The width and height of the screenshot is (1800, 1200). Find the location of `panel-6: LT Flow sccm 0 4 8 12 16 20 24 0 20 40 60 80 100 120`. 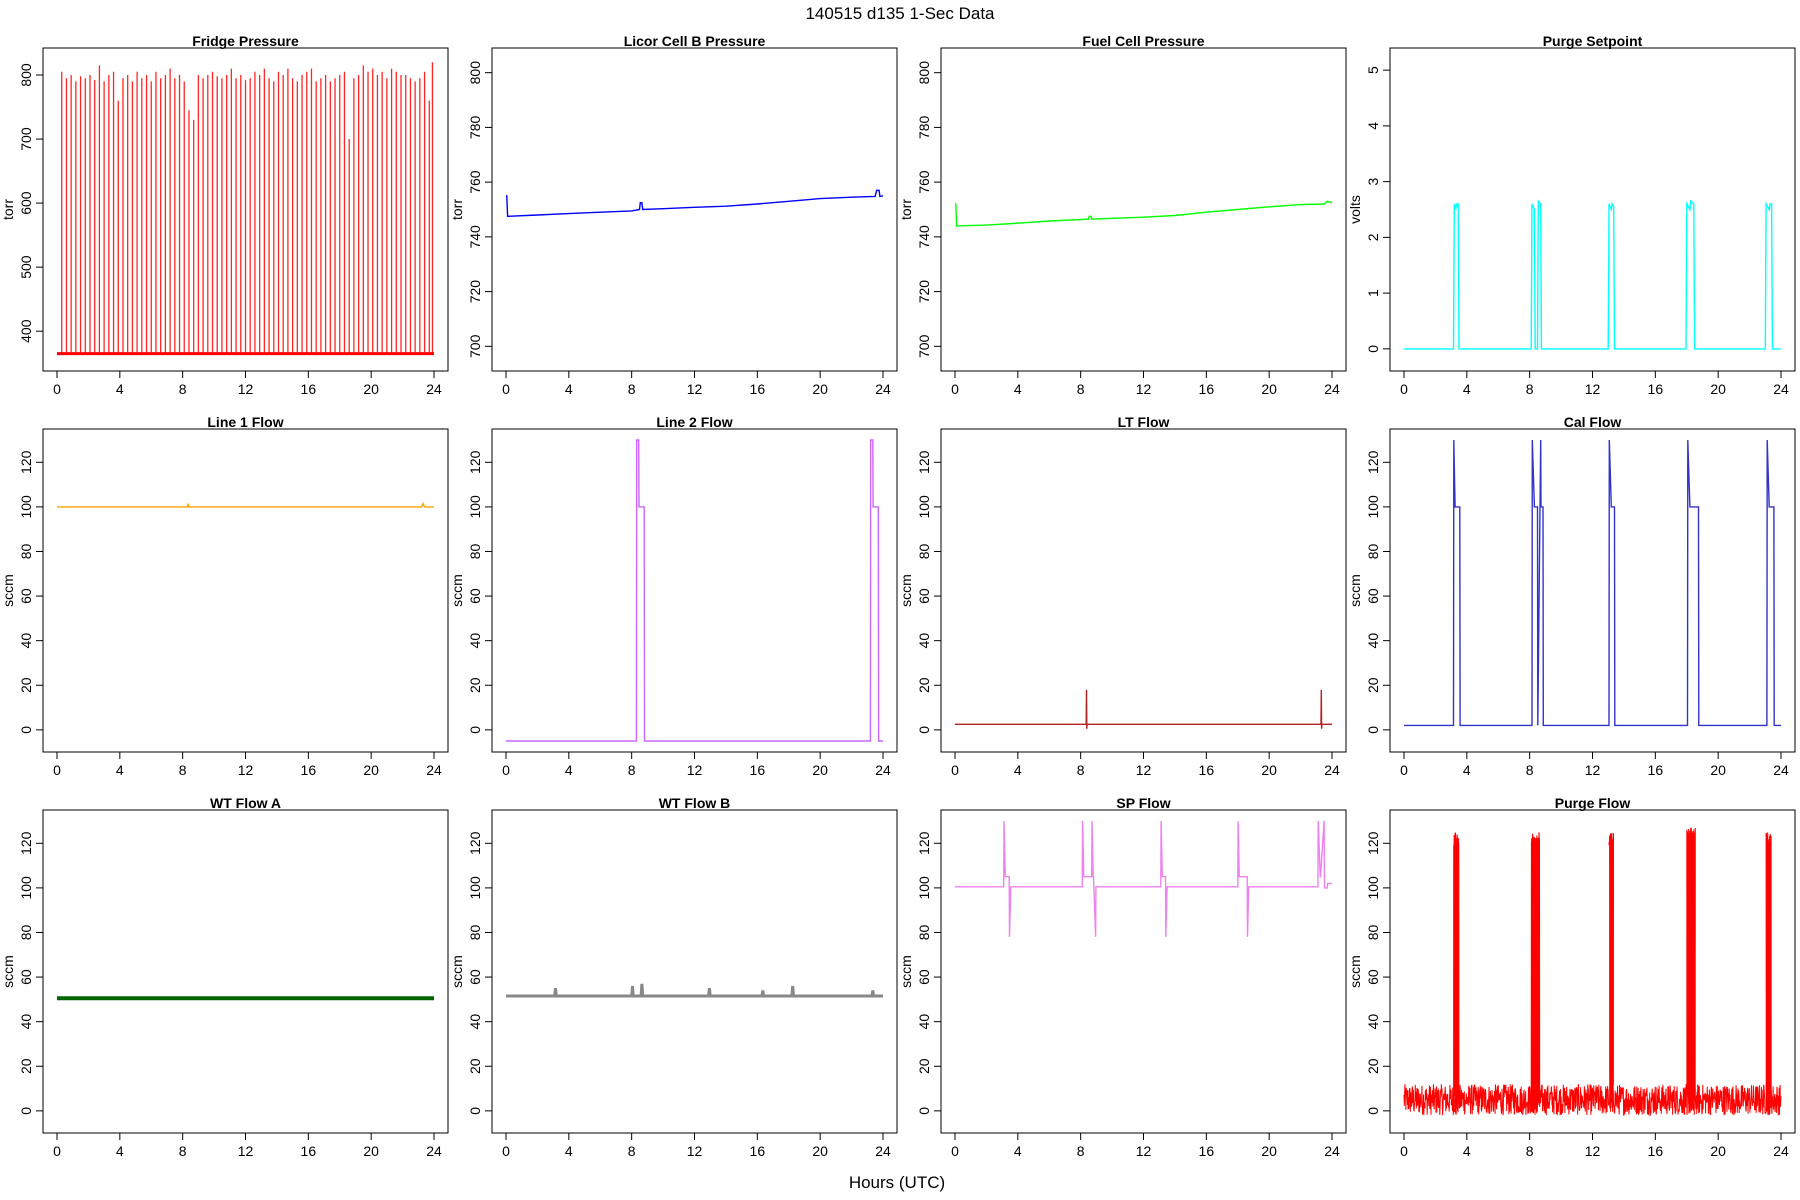

panel-6: LT Flow sccm 0 4 8 12 16 20 24 0 20 40 60 80 100 120 is located at coordinates (1122, 596).